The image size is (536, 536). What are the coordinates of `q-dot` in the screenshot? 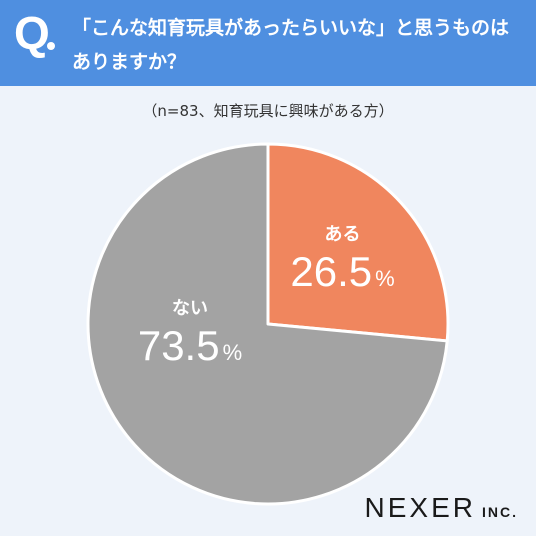 It's located at (51, 46).